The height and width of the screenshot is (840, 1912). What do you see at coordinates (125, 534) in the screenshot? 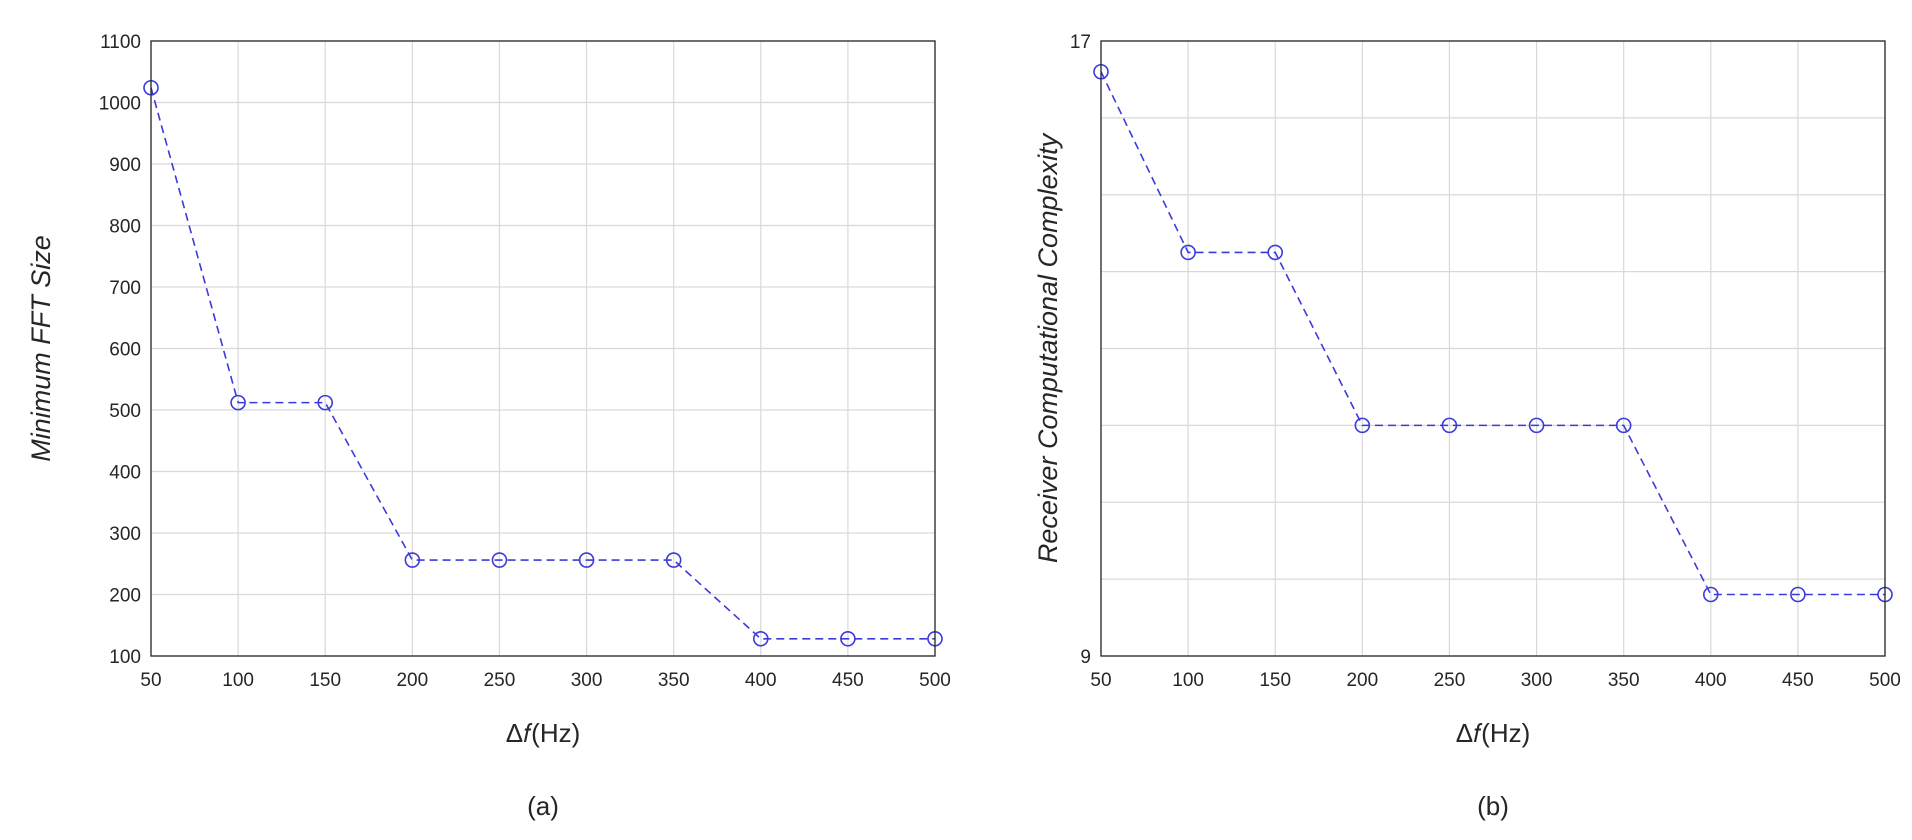
I see `y-tick-label-a: 300` at bounding box center [125, 534].